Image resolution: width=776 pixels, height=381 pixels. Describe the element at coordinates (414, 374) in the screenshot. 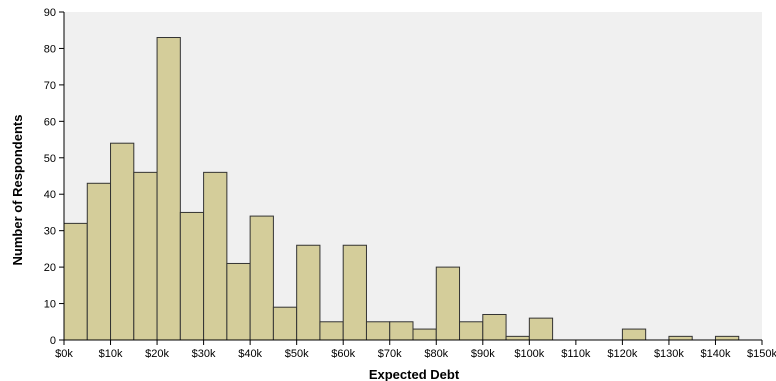

I see `x-axis-title: Expected Debt` at that location.